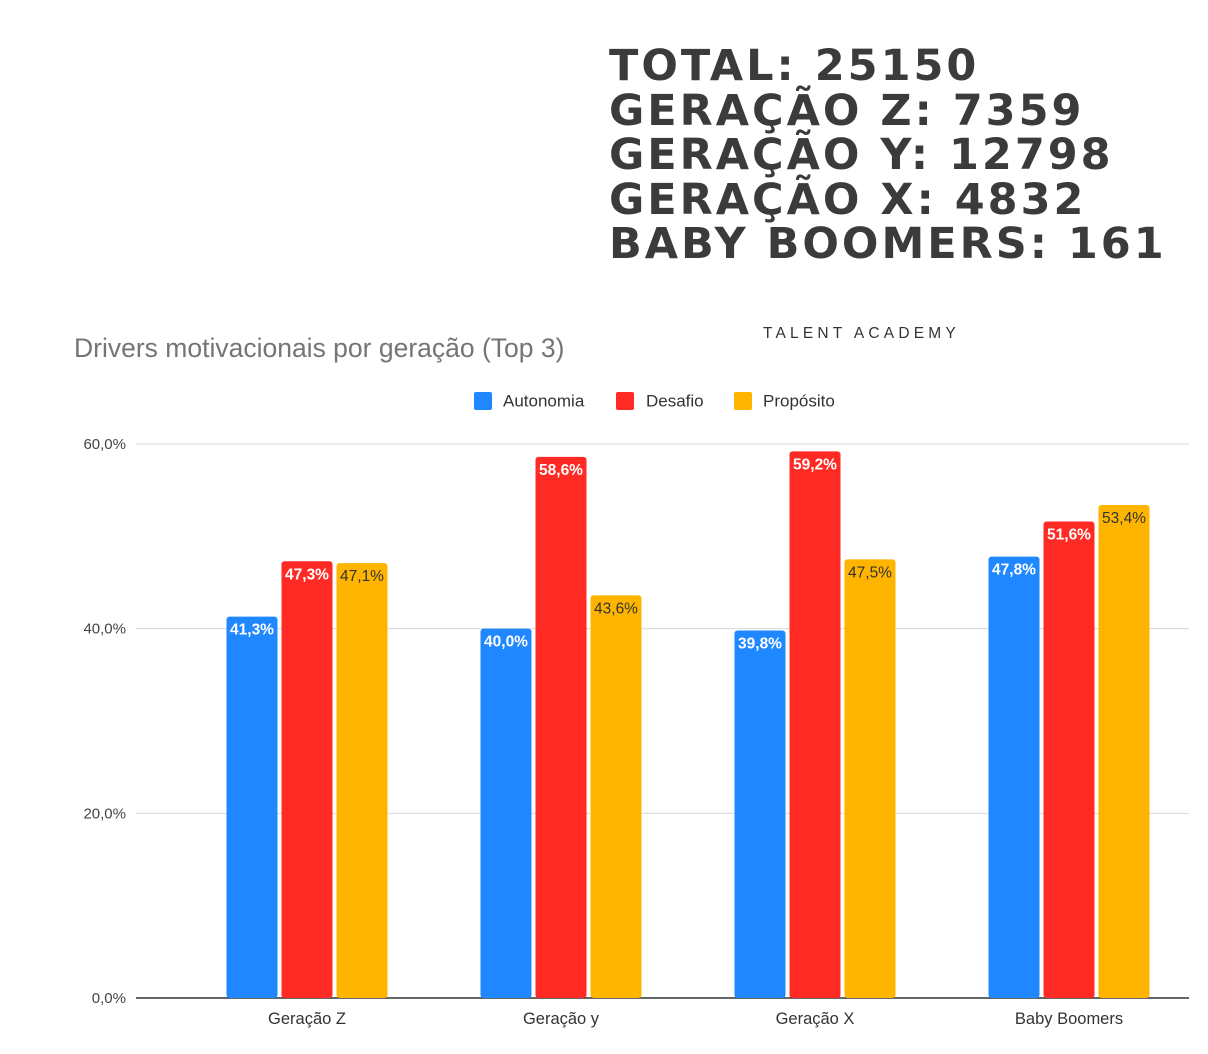 Image resolution: width=1208 pixels, height=1054 pixels. I want to click on legend-label: Autonomia, so click(544, 401).